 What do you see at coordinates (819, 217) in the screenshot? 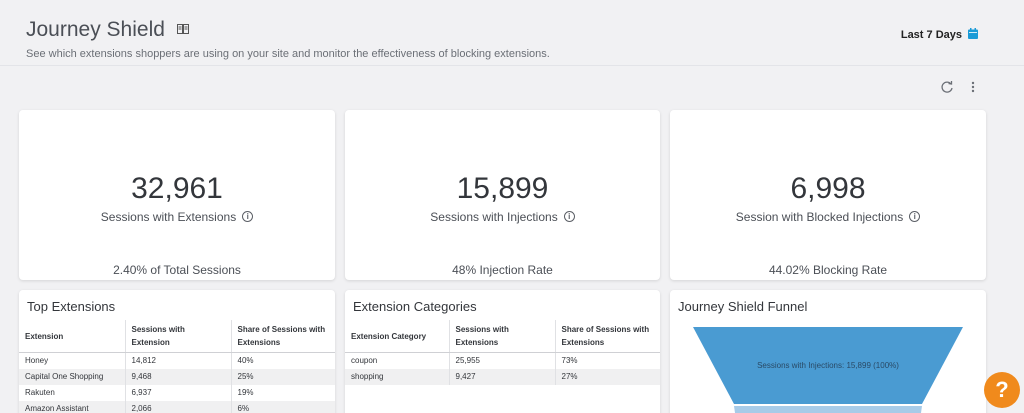
I see `kpi-label-text: Session with Blocked Injections` at bounding box center [819, 217].